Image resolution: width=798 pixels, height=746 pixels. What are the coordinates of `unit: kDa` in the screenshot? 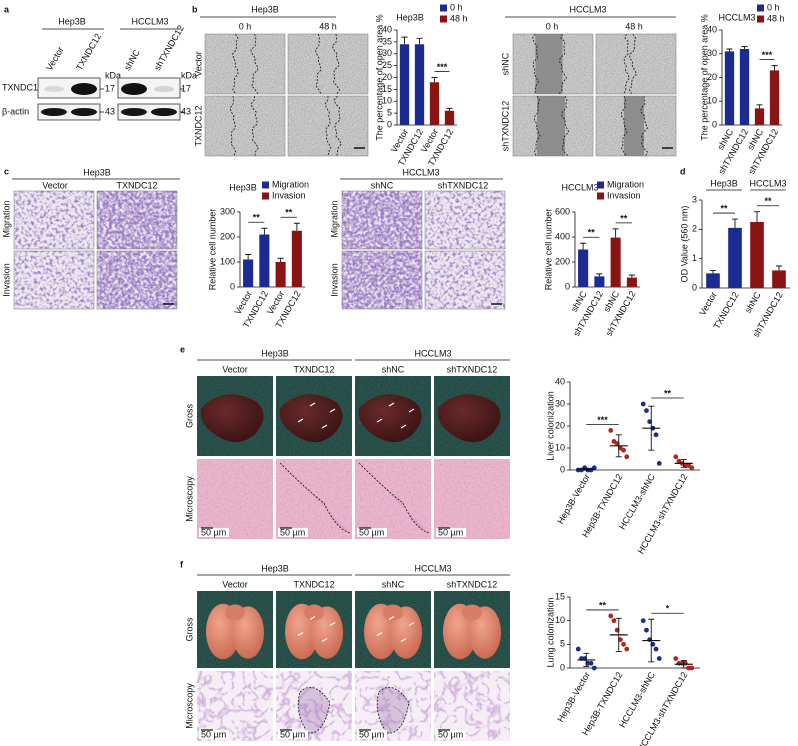 It's located at (113, 75).